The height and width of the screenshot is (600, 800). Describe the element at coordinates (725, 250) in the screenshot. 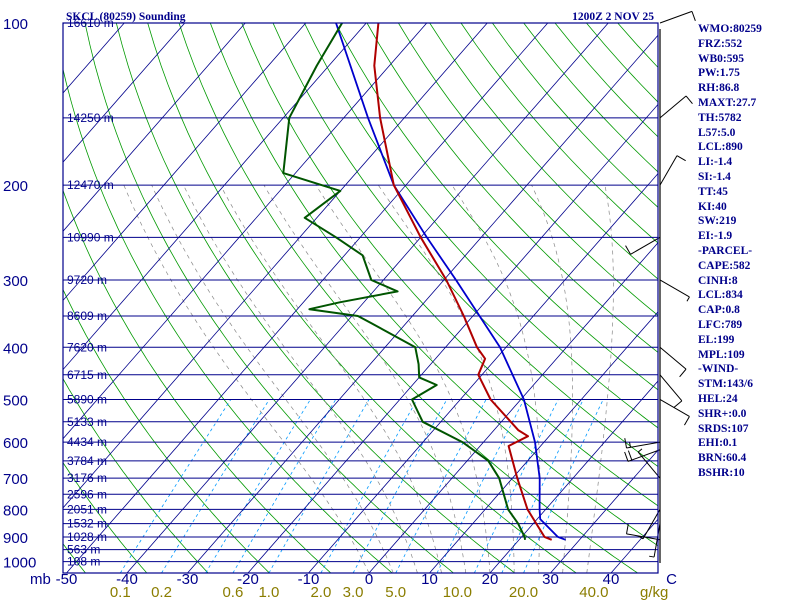

I see `index-item: -PARCEL-` at that location.